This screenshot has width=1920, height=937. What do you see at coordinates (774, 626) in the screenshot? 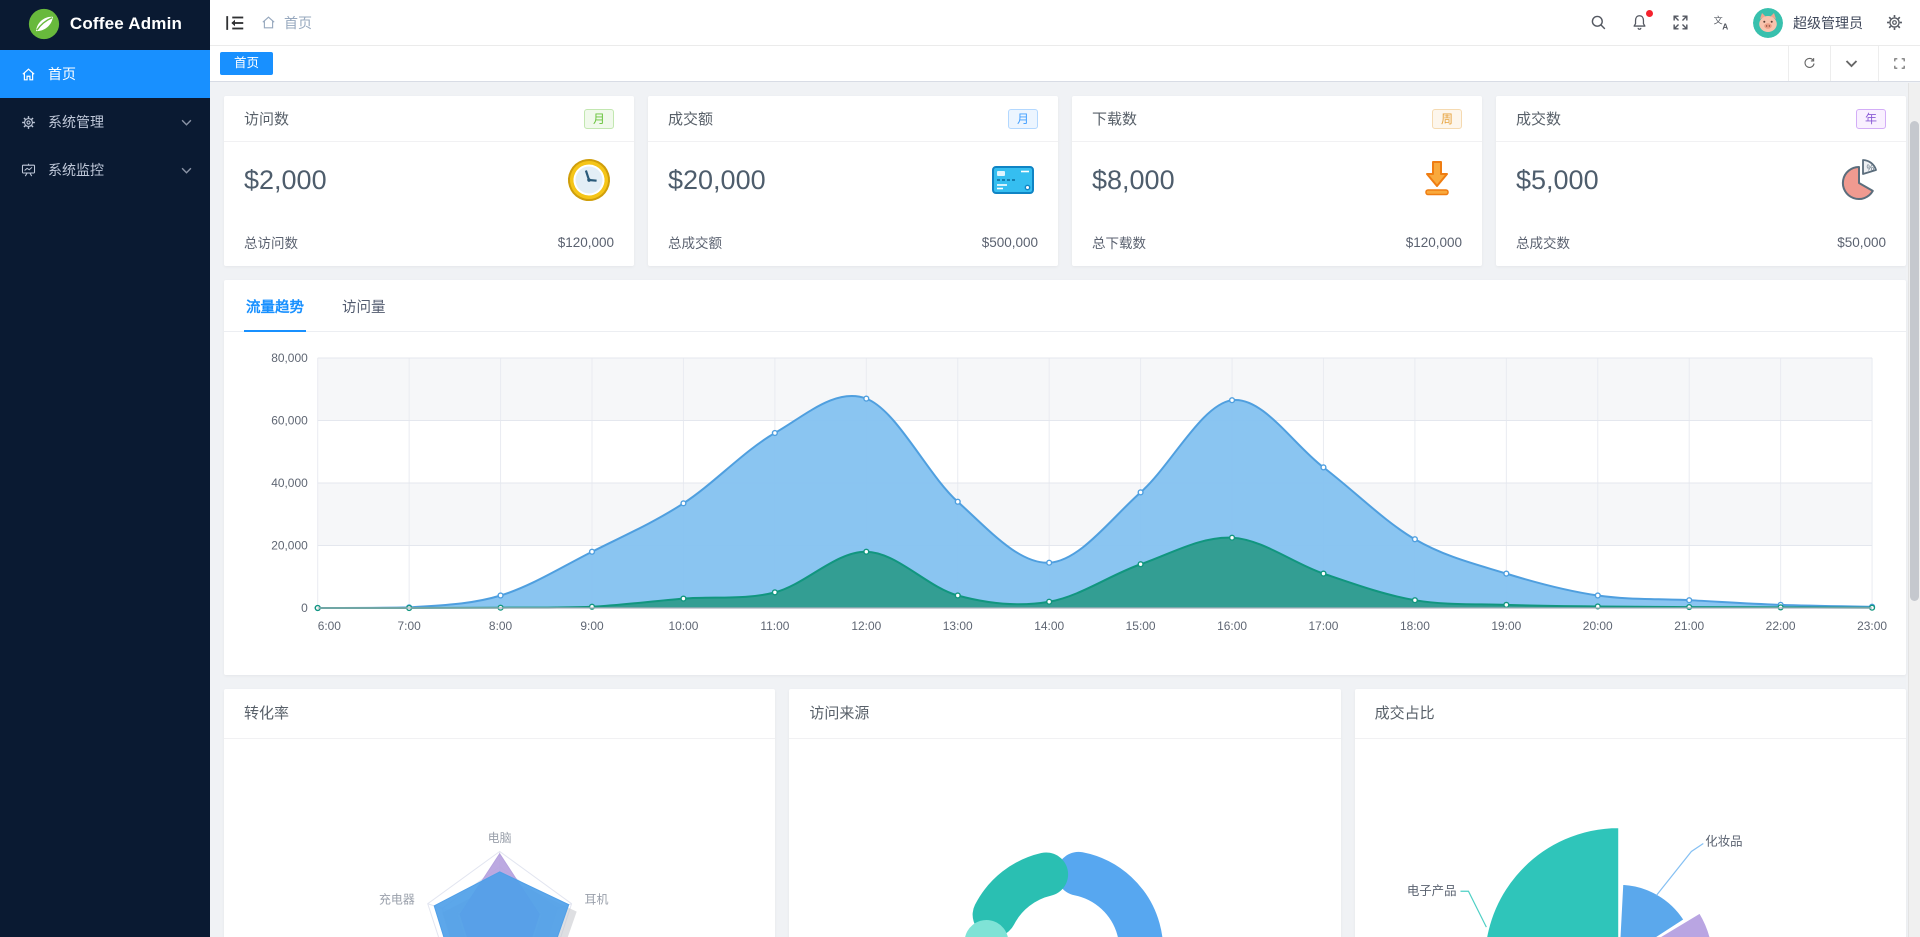
I see `svg-text: 11:00` at bounding box center [774, 626].